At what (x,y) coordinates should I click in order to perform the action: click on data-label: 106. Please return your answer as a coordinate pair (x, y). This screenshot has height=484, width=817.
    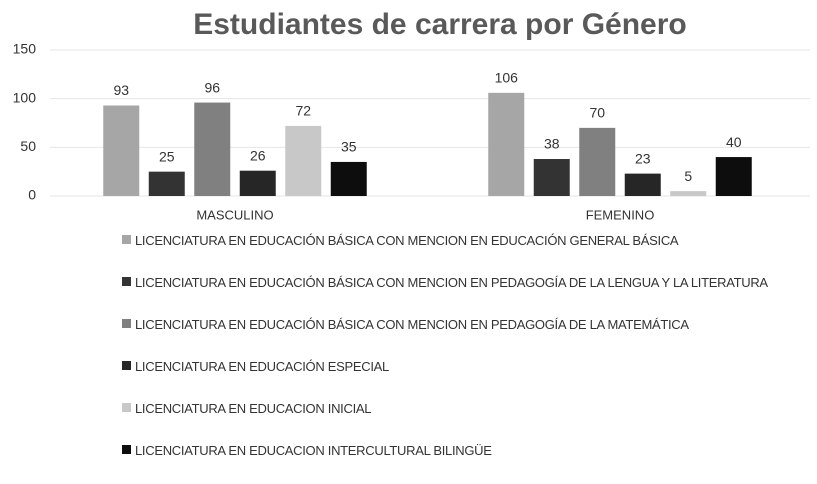
    Looking at the image, I should click on (507, 78).